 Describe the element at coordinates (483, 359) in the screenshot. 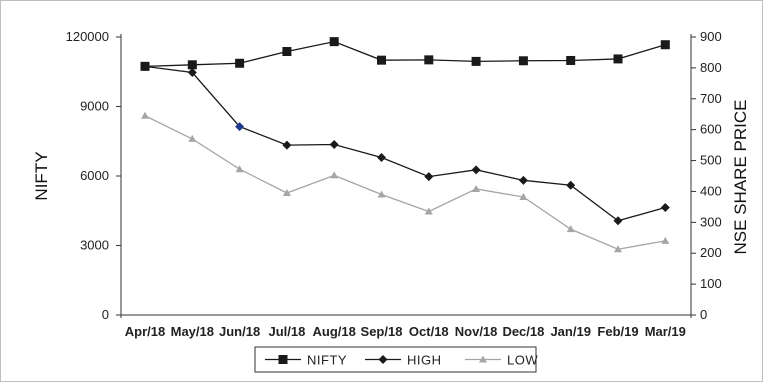

I see `legend-marker-low` at that location.